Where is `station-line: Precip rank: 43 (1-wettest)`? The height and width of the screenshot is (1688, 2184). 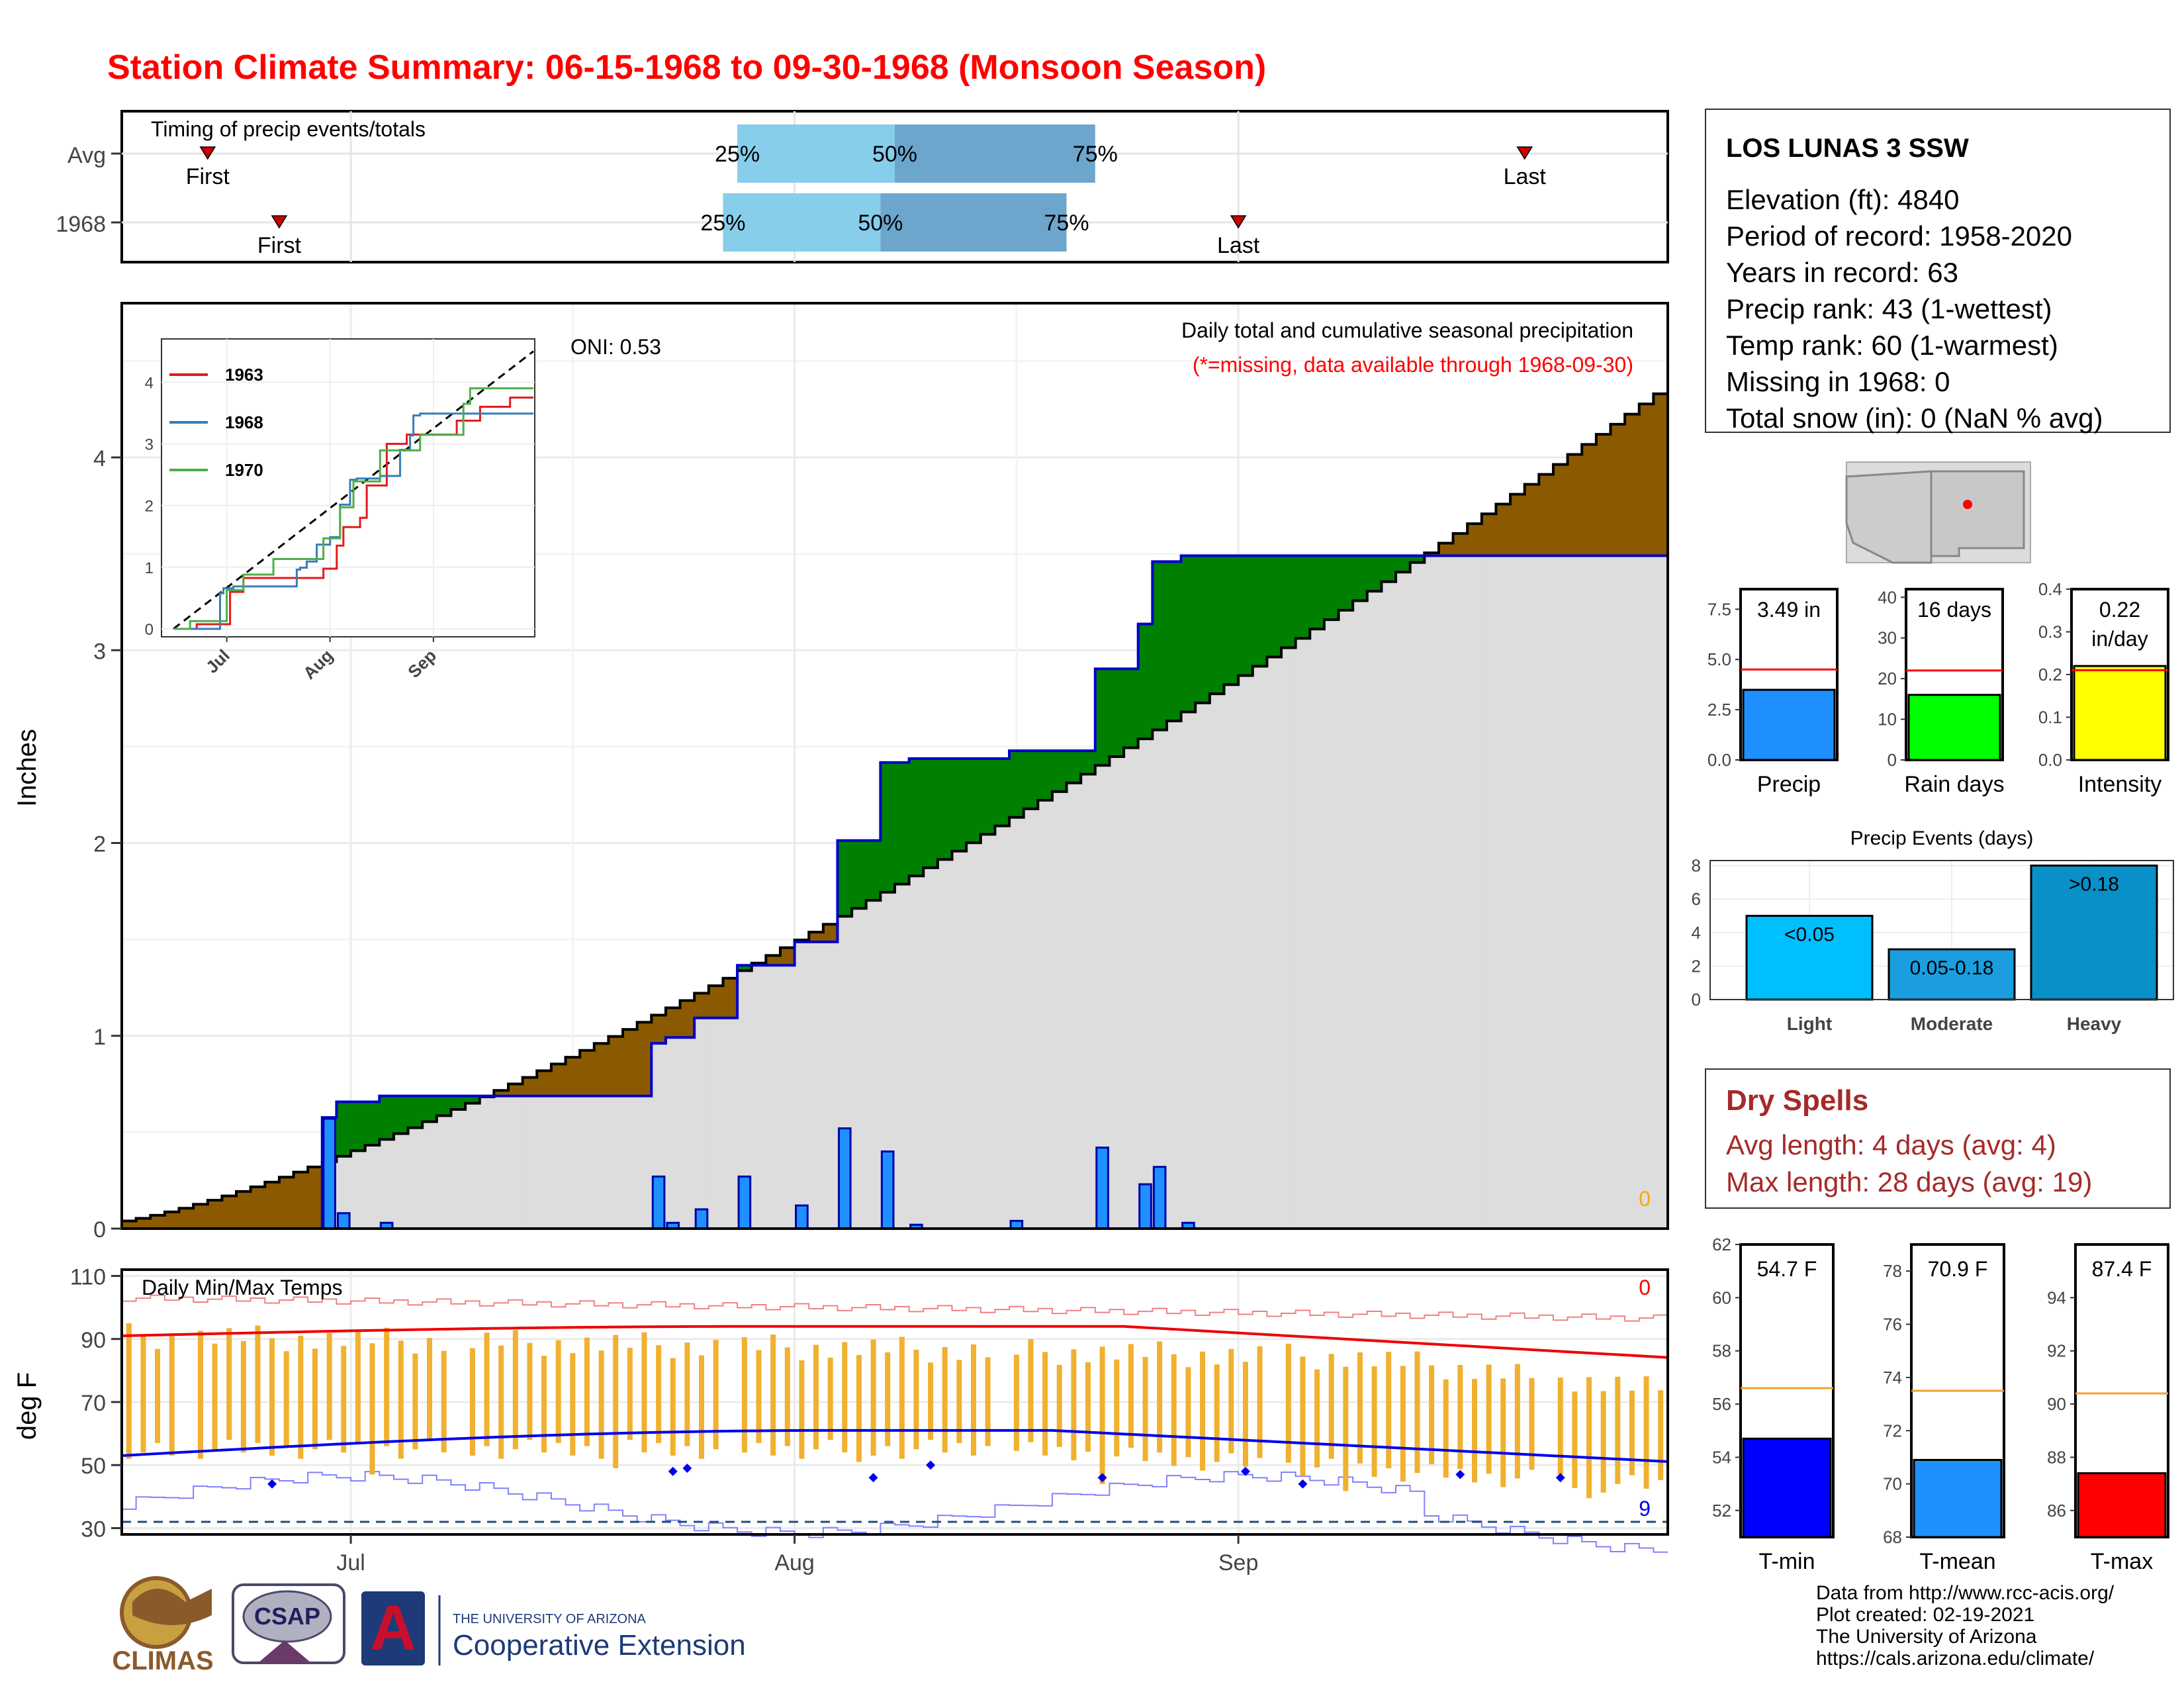 station-line: Precip rank: 43 (1-wettest) is located at coordinates (1889, 308).